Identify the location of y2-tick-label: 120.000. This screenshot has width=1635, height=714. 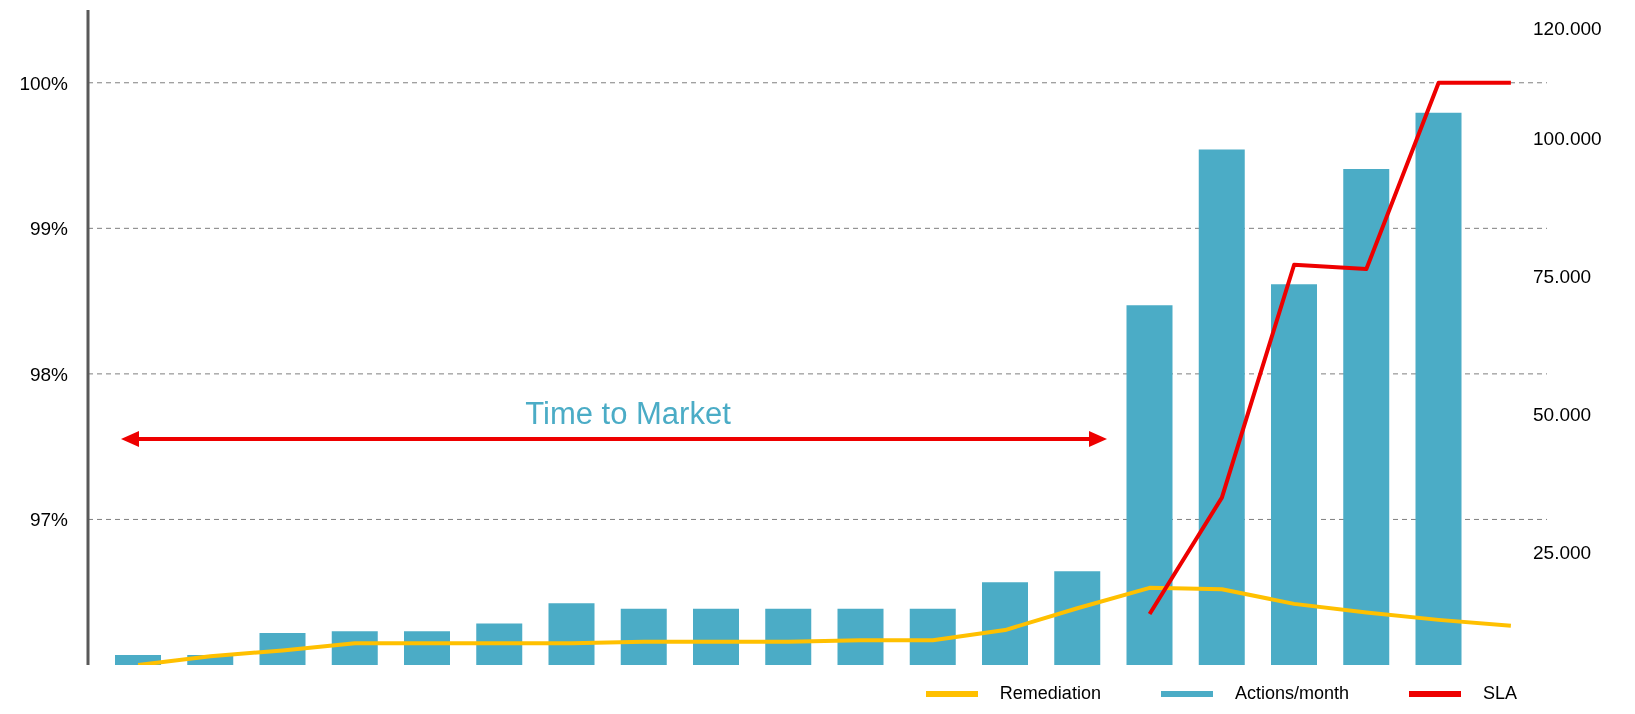
(1567, 28).